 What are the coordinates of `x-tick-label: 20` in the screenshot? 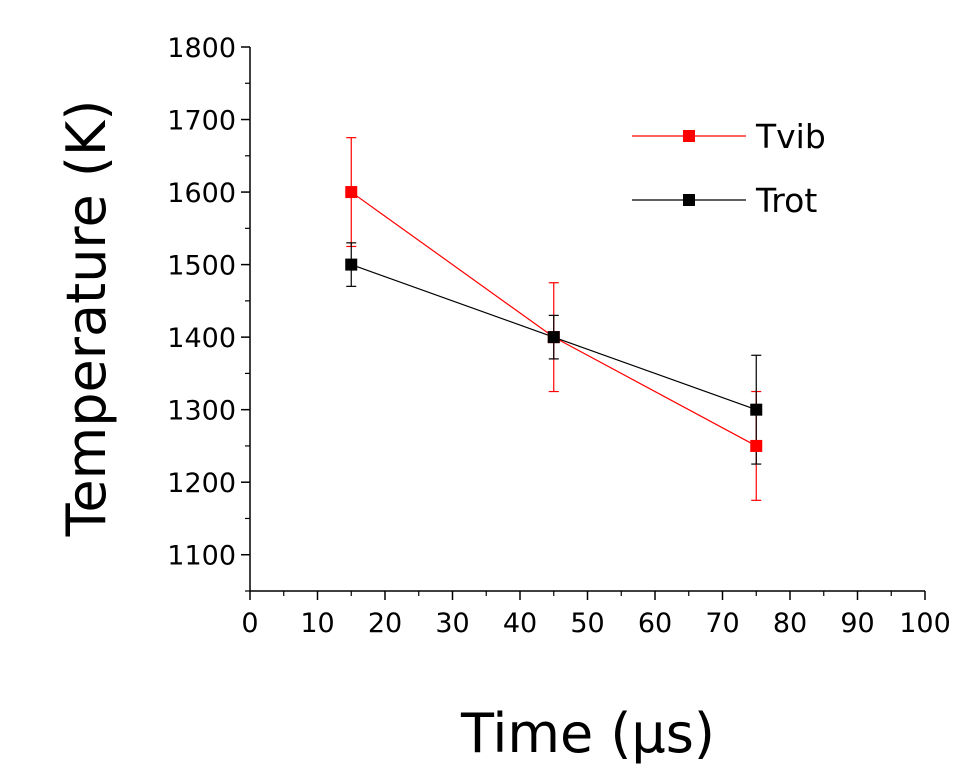 It's located at (385, 623).